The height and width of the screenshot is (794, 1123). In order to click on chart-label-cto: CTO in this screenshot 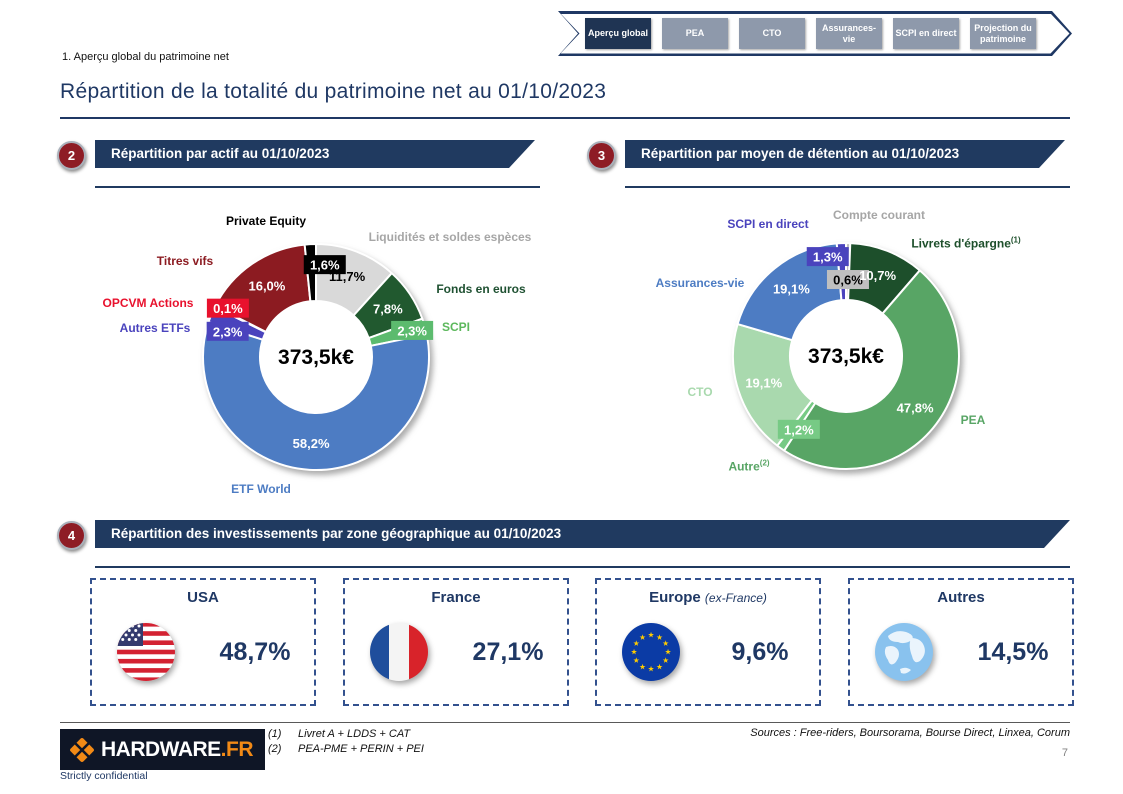, I will do `click(700, 392)`.